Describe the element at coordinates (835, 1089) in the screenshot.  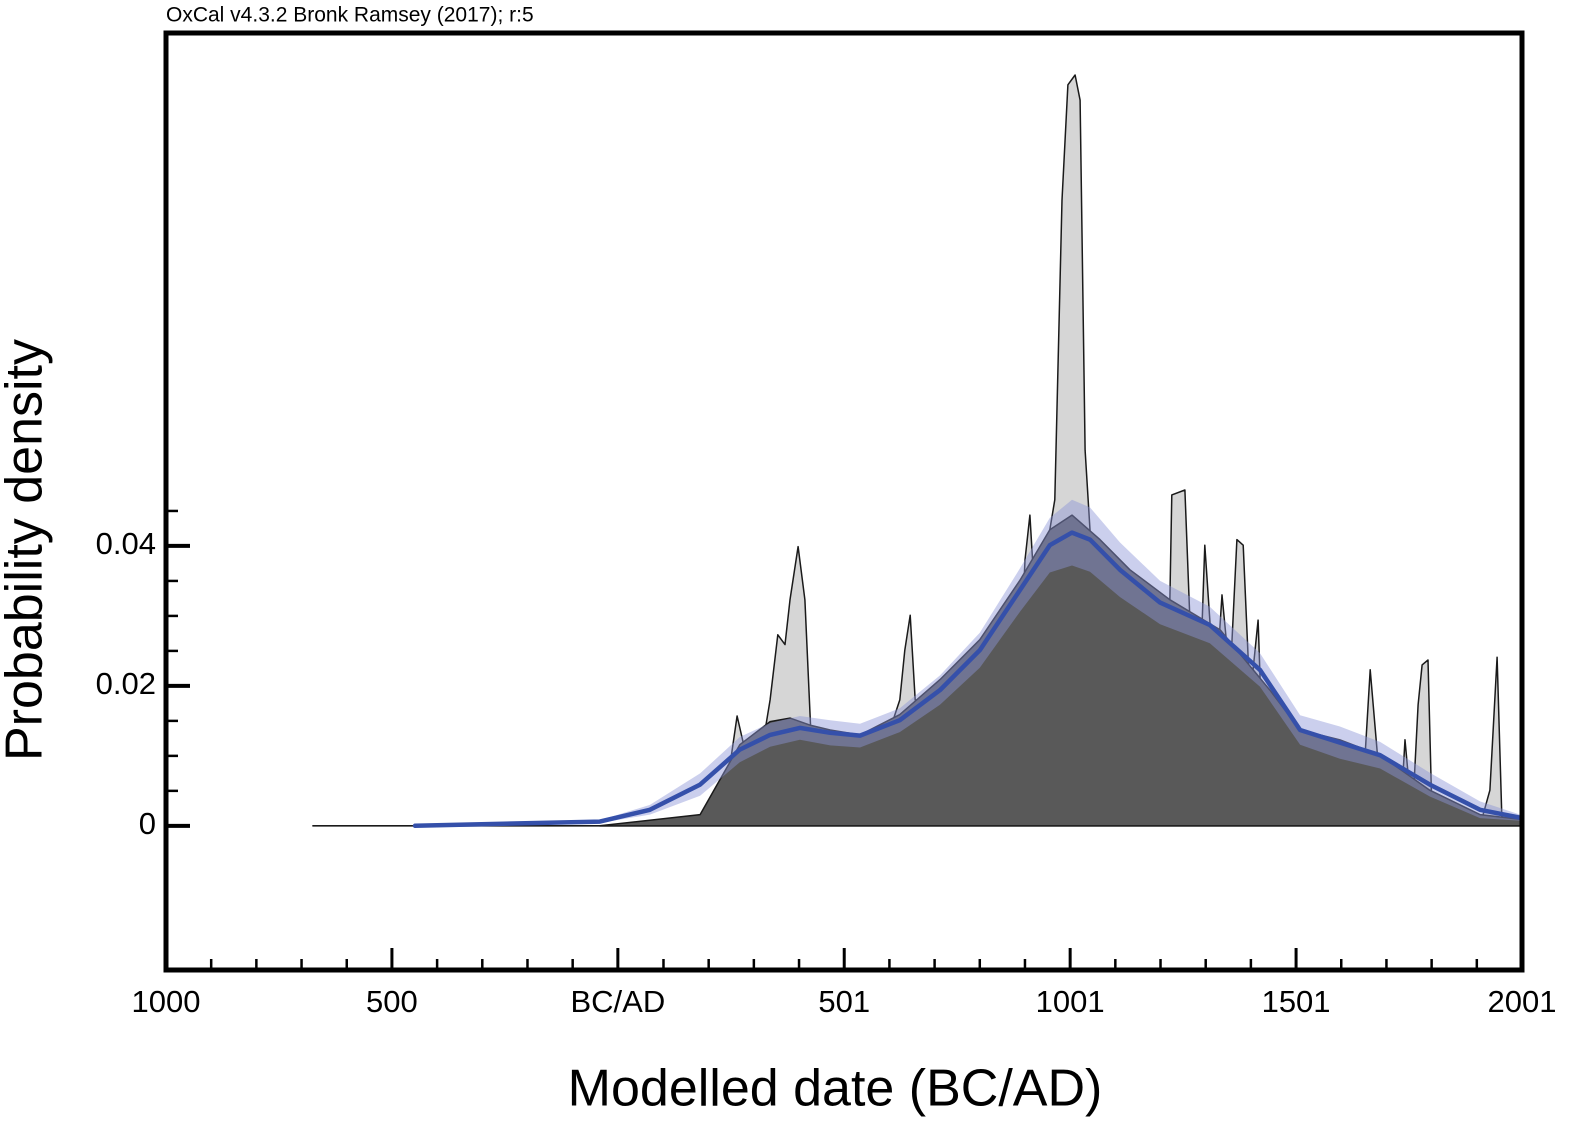
I see `x-axis-label: Modelled date (BC/AD)` at that location.